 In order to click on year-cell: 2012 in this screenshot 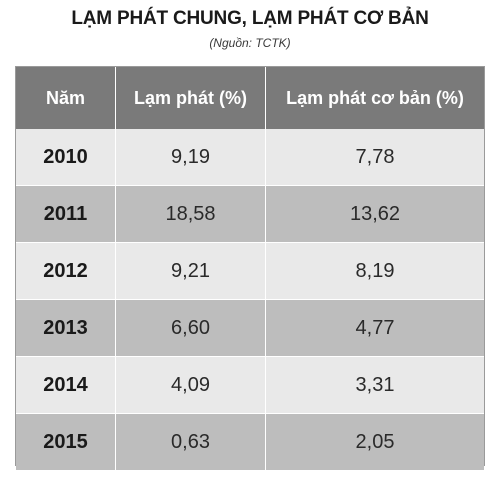, I will do `click(66, 271)`.